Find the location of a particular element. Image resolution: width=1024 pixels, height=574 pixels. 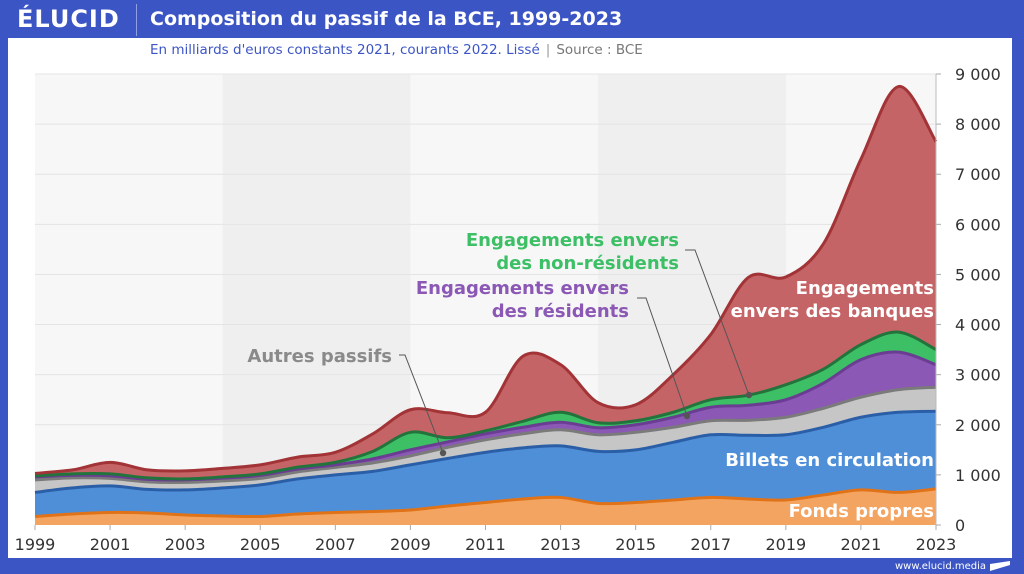

x-tick-label: 2017 is located at coordinates (710, 544).